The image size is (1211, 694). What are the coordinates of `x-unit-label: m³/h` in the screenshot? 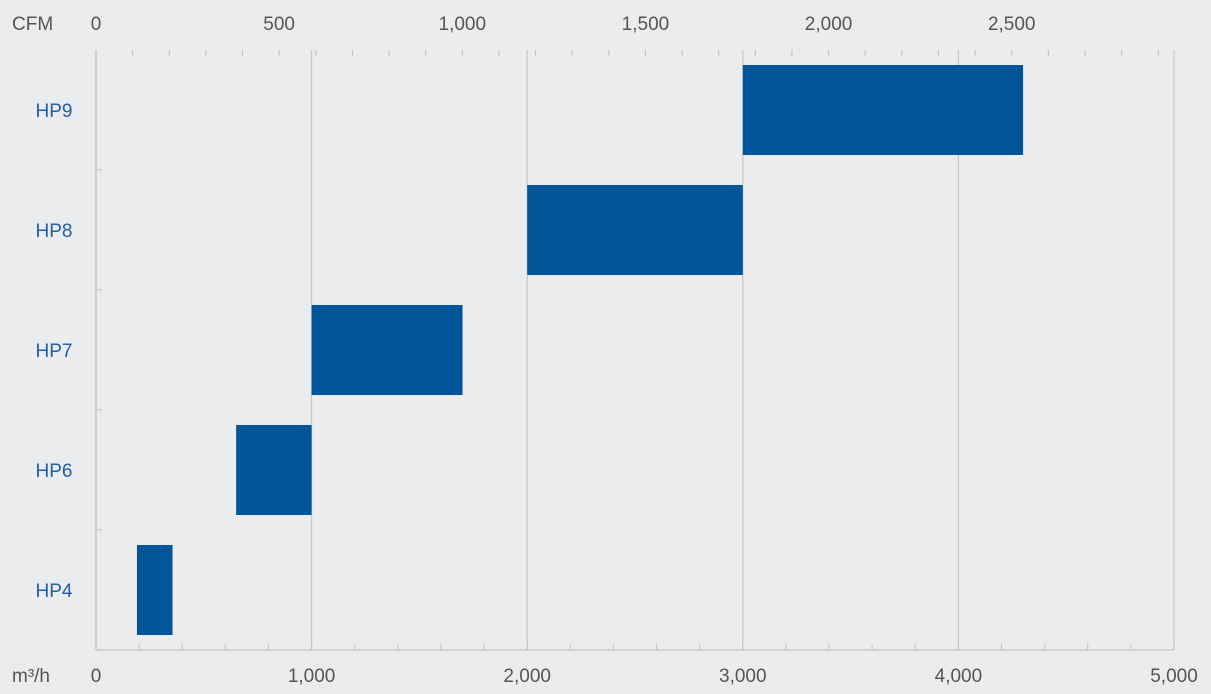 It's located at (31, 676).